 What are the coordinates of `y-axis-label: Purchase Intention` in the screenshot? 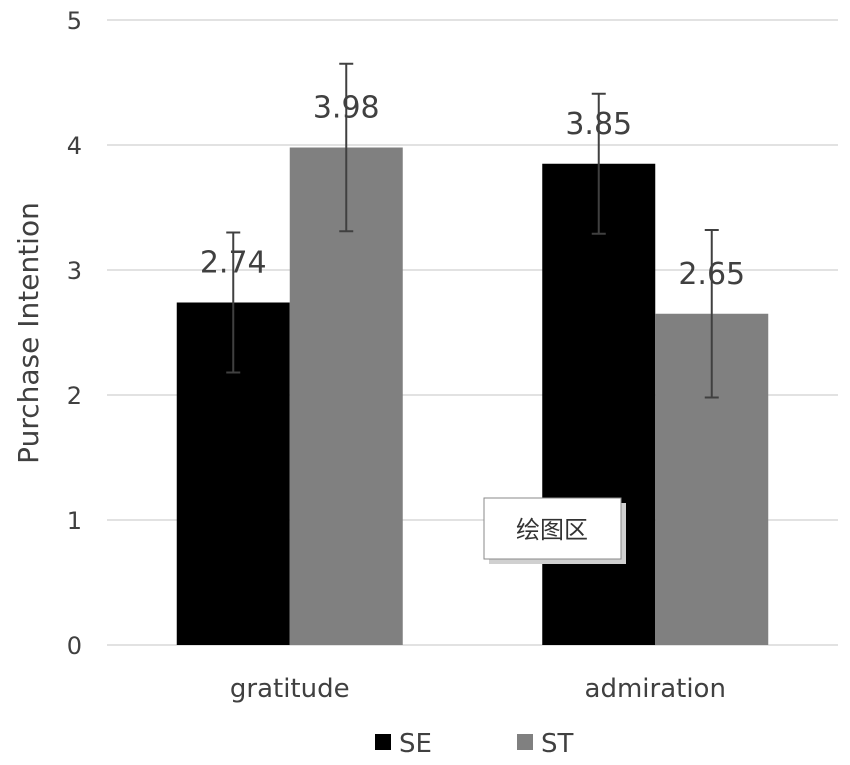 It's located at (28, 333).